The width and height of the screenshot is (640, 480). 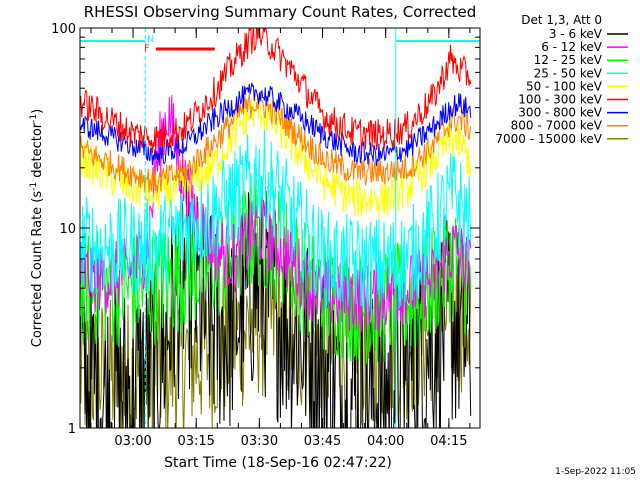 What do you see at coordinates (564, 86) in the screenshot?
I see `legend-item-label: 50 - 100 keV` at bounding box center [564, 86].